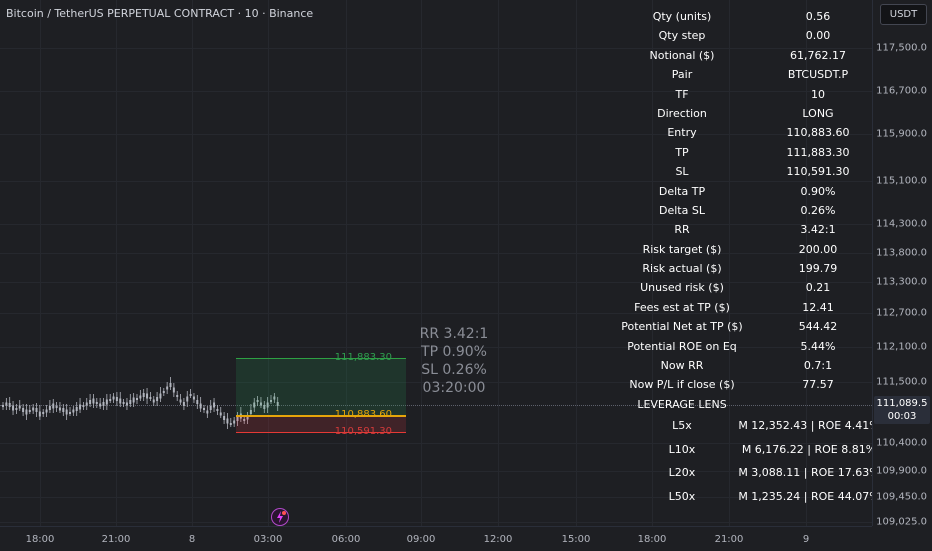  What do you see at coordinates (818, 36) in the screenshot?
I see `stats-value: 0.00` at bounding box center [818, 36].